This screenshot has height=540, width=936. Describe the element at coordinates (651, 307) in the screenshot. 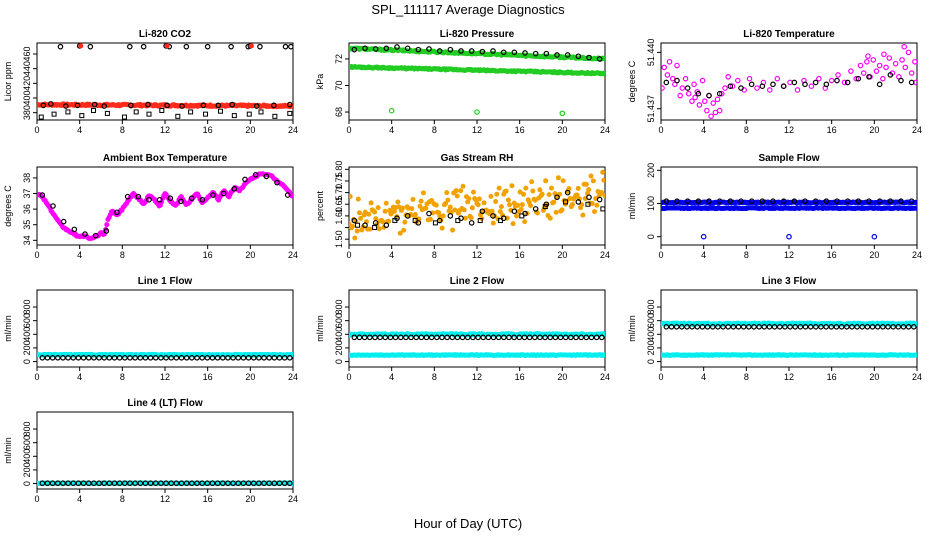

I see `y-tick-label: 800` at that location.